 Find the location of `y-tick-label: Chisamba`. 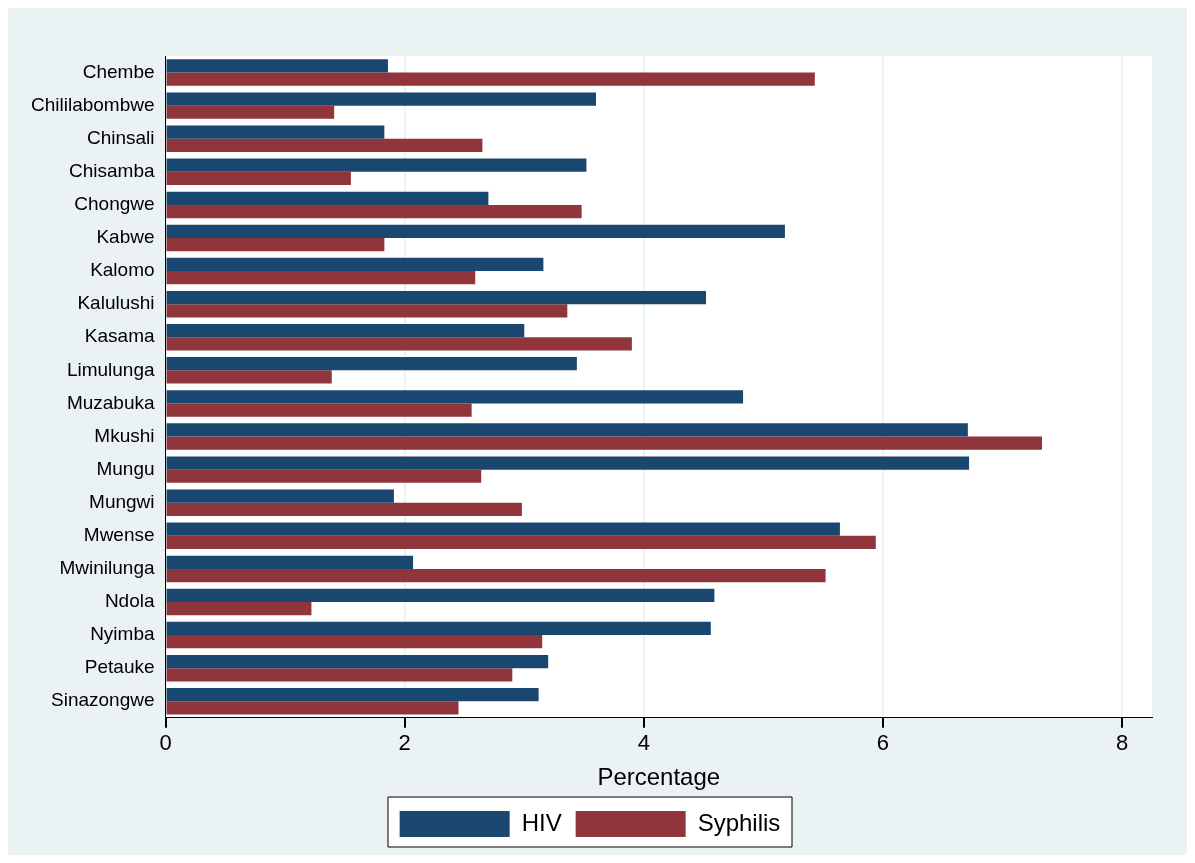

y-tick-label: Chisamba is located at coordinates (112, 171).